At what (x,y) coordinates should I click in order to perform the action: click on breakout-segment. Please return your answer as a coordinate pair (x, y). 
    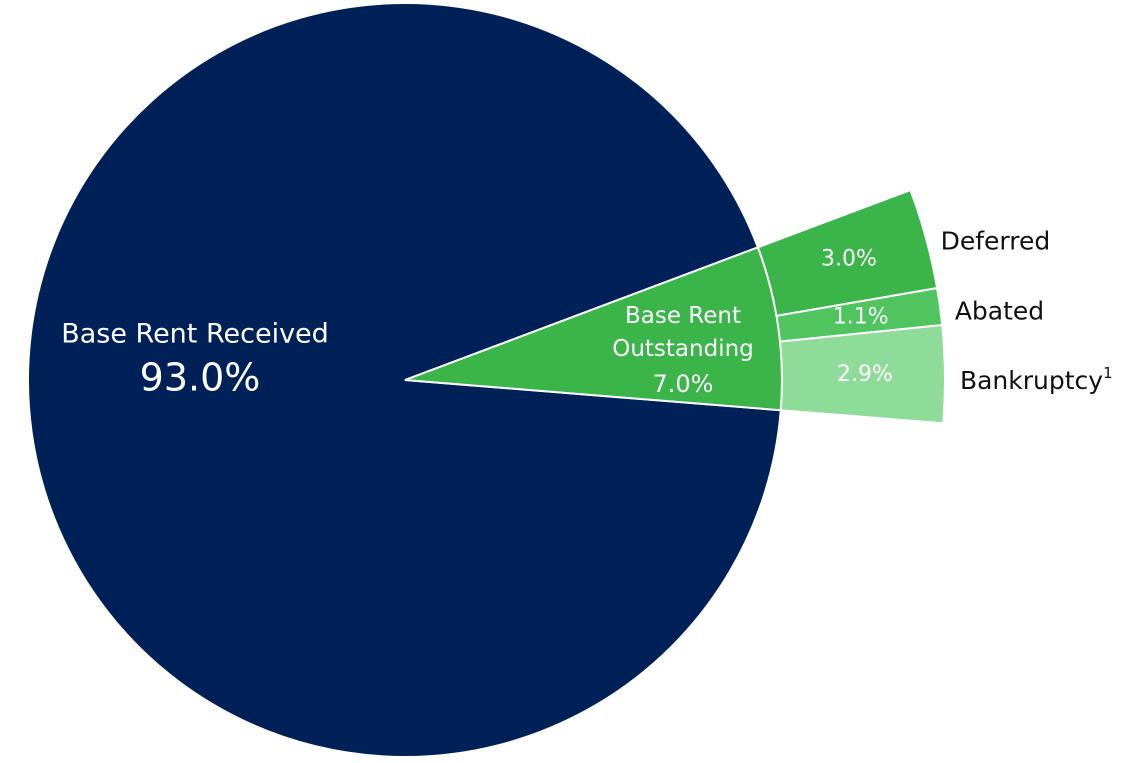
    Looking at the image, I should click on (862, 374).